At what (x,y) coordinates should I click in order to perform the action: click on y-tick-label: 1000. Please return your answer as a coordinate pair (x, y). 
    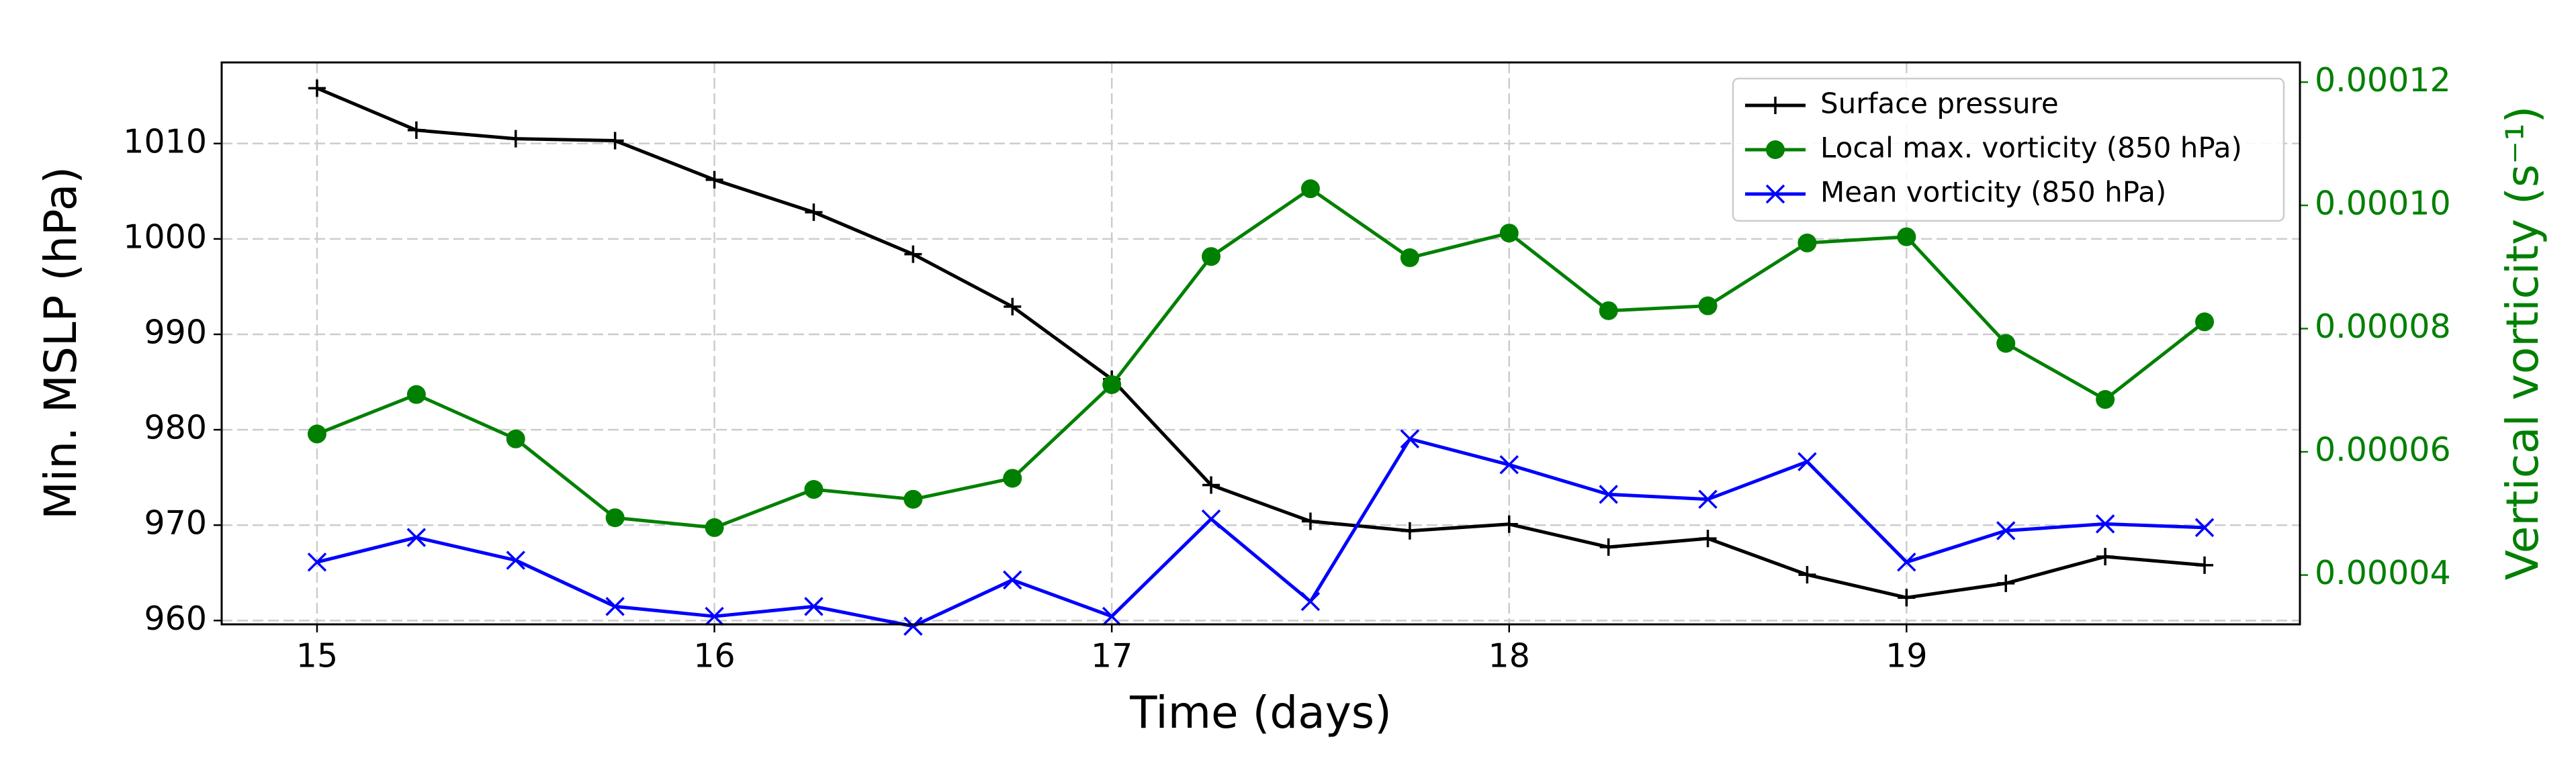
    Looking at the image, I should click on (165, 237).